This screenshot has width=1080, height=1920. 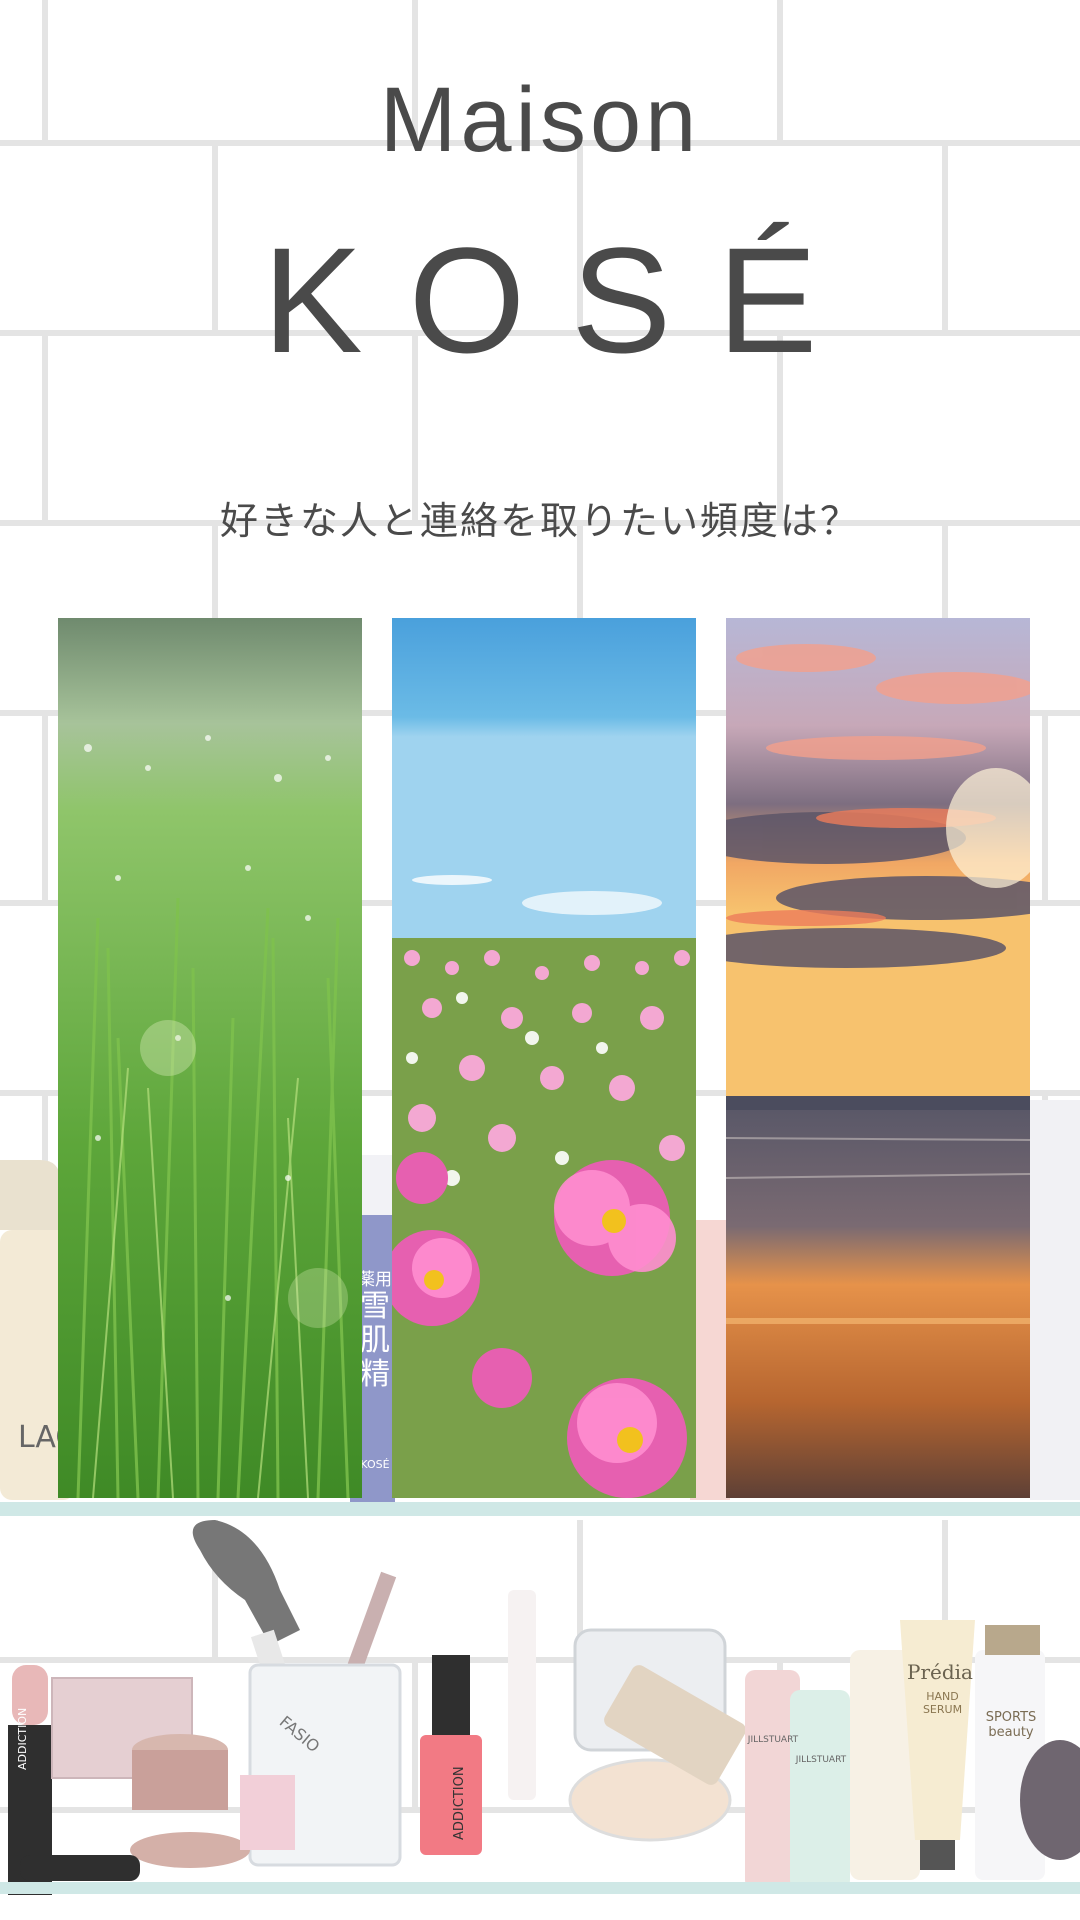 I want to click on choice-sunset-card, so click(x=878, y=1058).